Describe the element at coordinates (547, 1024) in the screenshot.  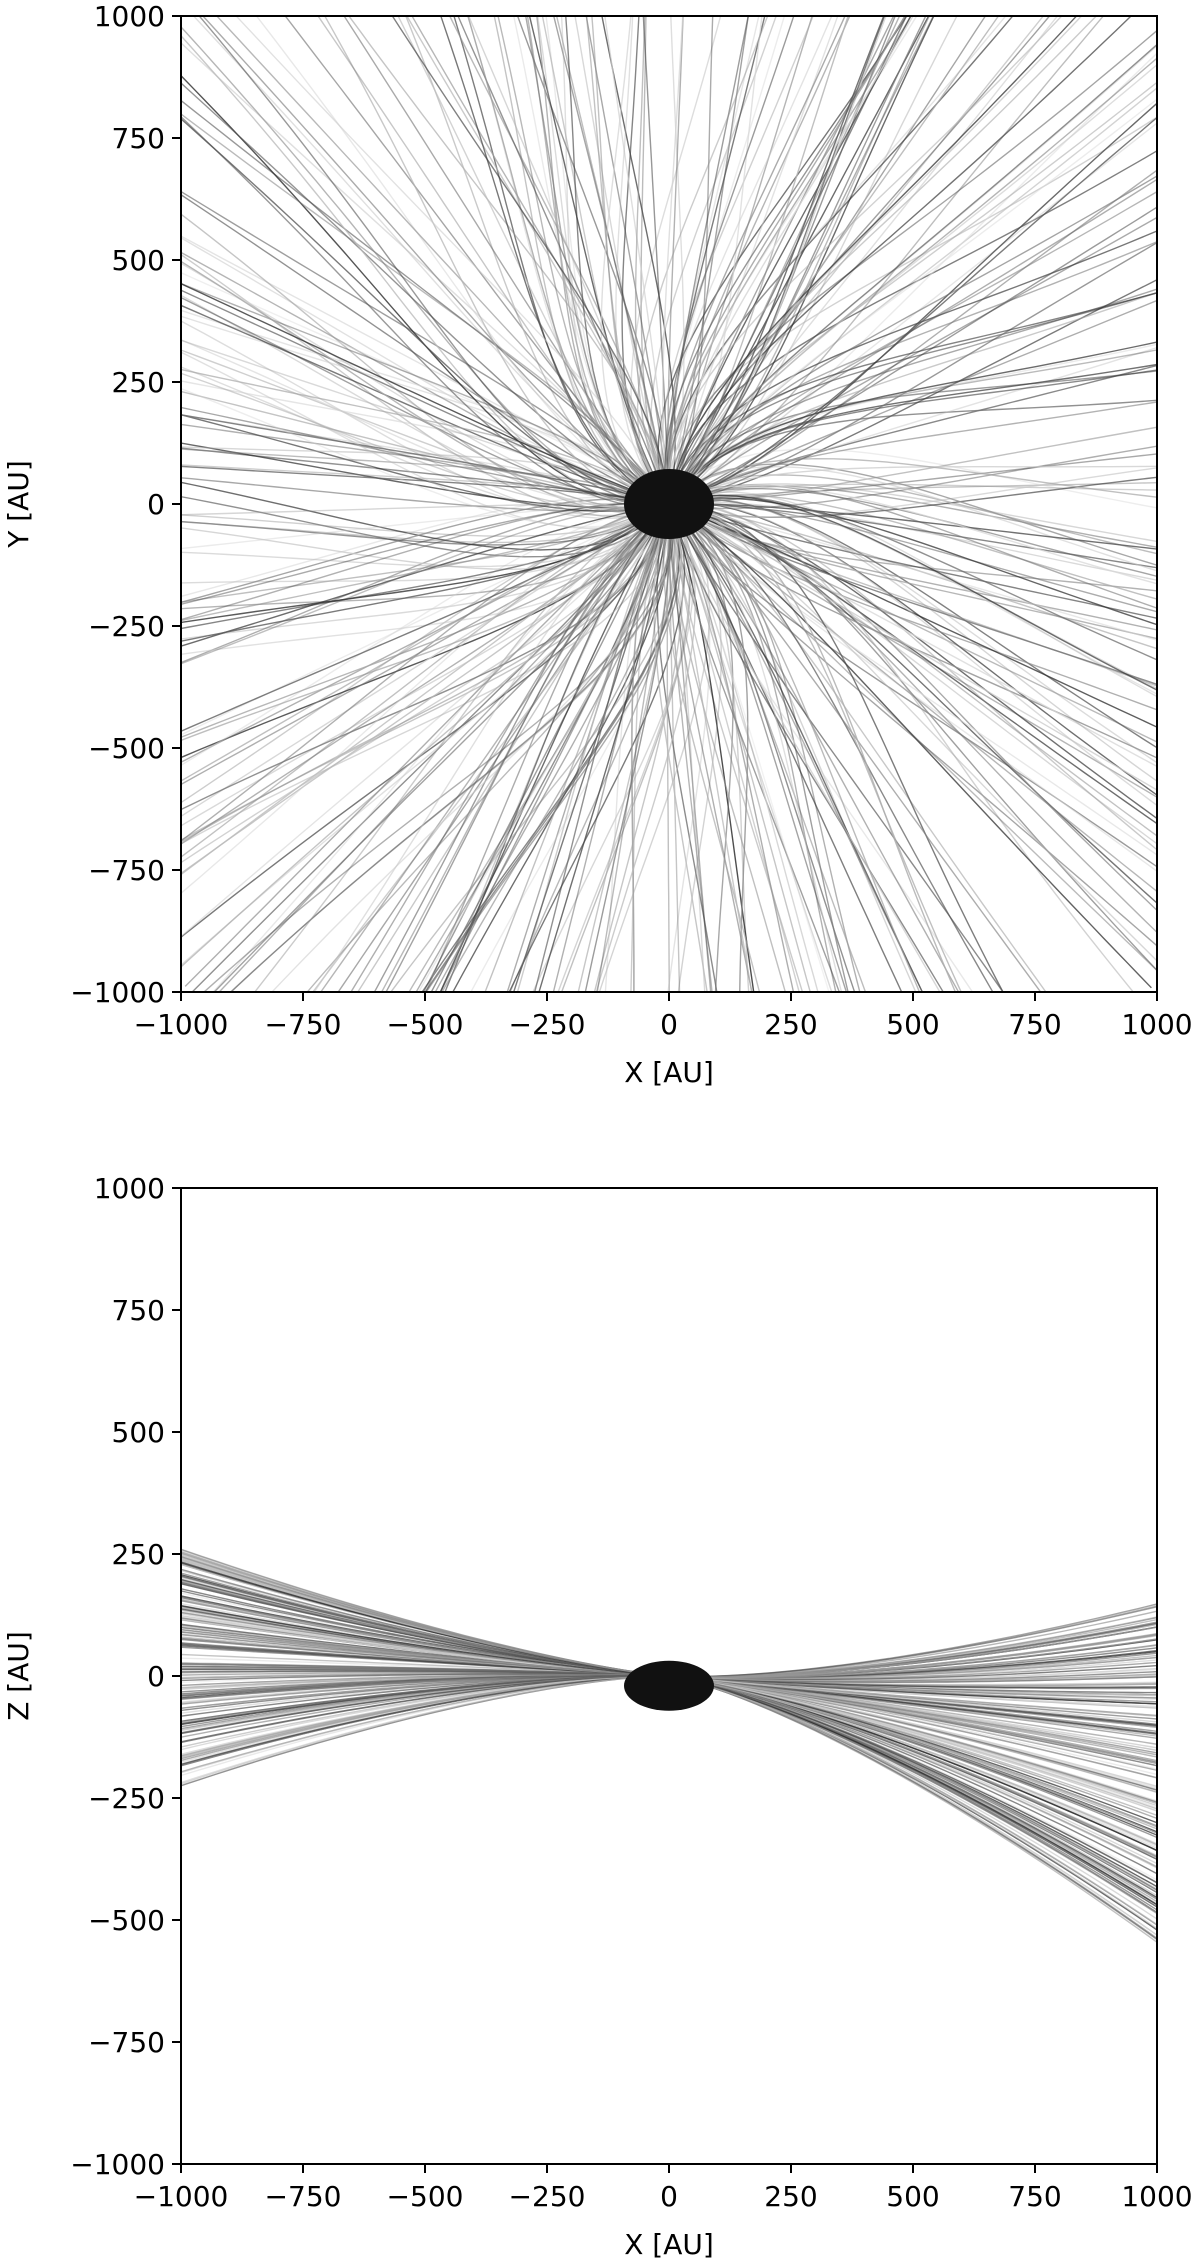
I see `x-tick-label: −250` at that location.